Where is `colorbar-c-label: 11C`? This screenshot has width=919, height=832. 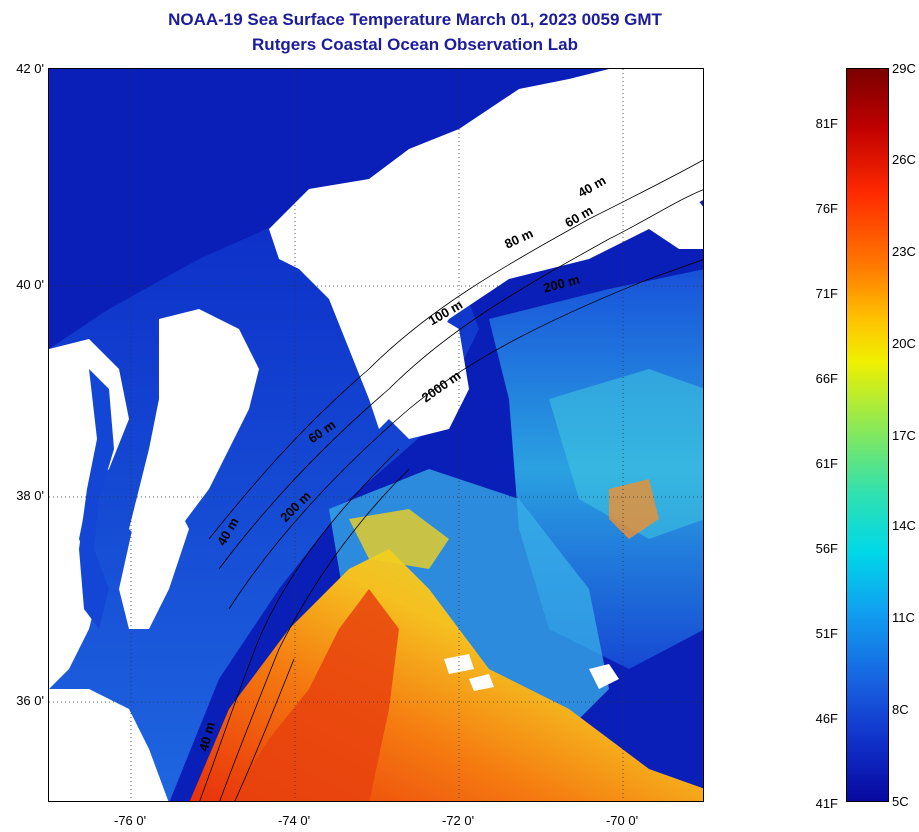 colorbar-c-label: 11C is located at coordinates (903, 617).